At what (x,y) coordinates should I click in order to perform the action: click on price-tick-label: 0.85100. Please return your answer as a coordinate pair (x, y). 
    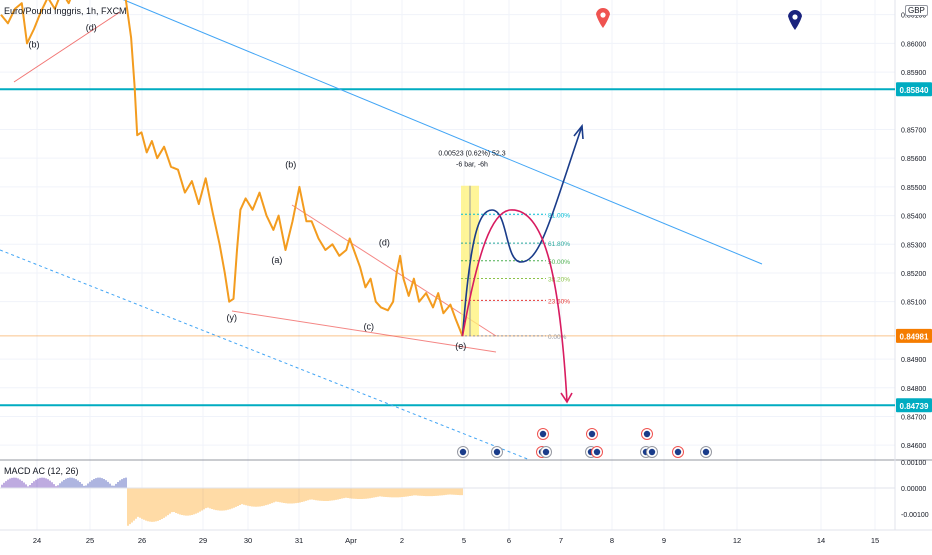
    Looking at the image, I should click on (913, 303).